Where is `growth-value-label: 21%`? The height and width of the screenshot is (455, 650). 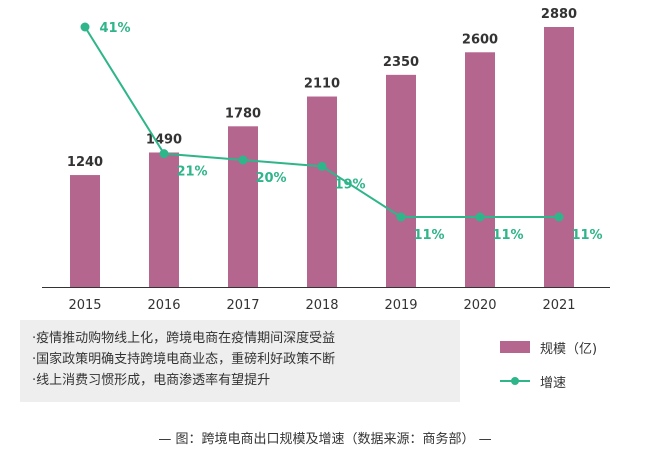 growth-value-label: 21% is located at coordinates (191, 172).